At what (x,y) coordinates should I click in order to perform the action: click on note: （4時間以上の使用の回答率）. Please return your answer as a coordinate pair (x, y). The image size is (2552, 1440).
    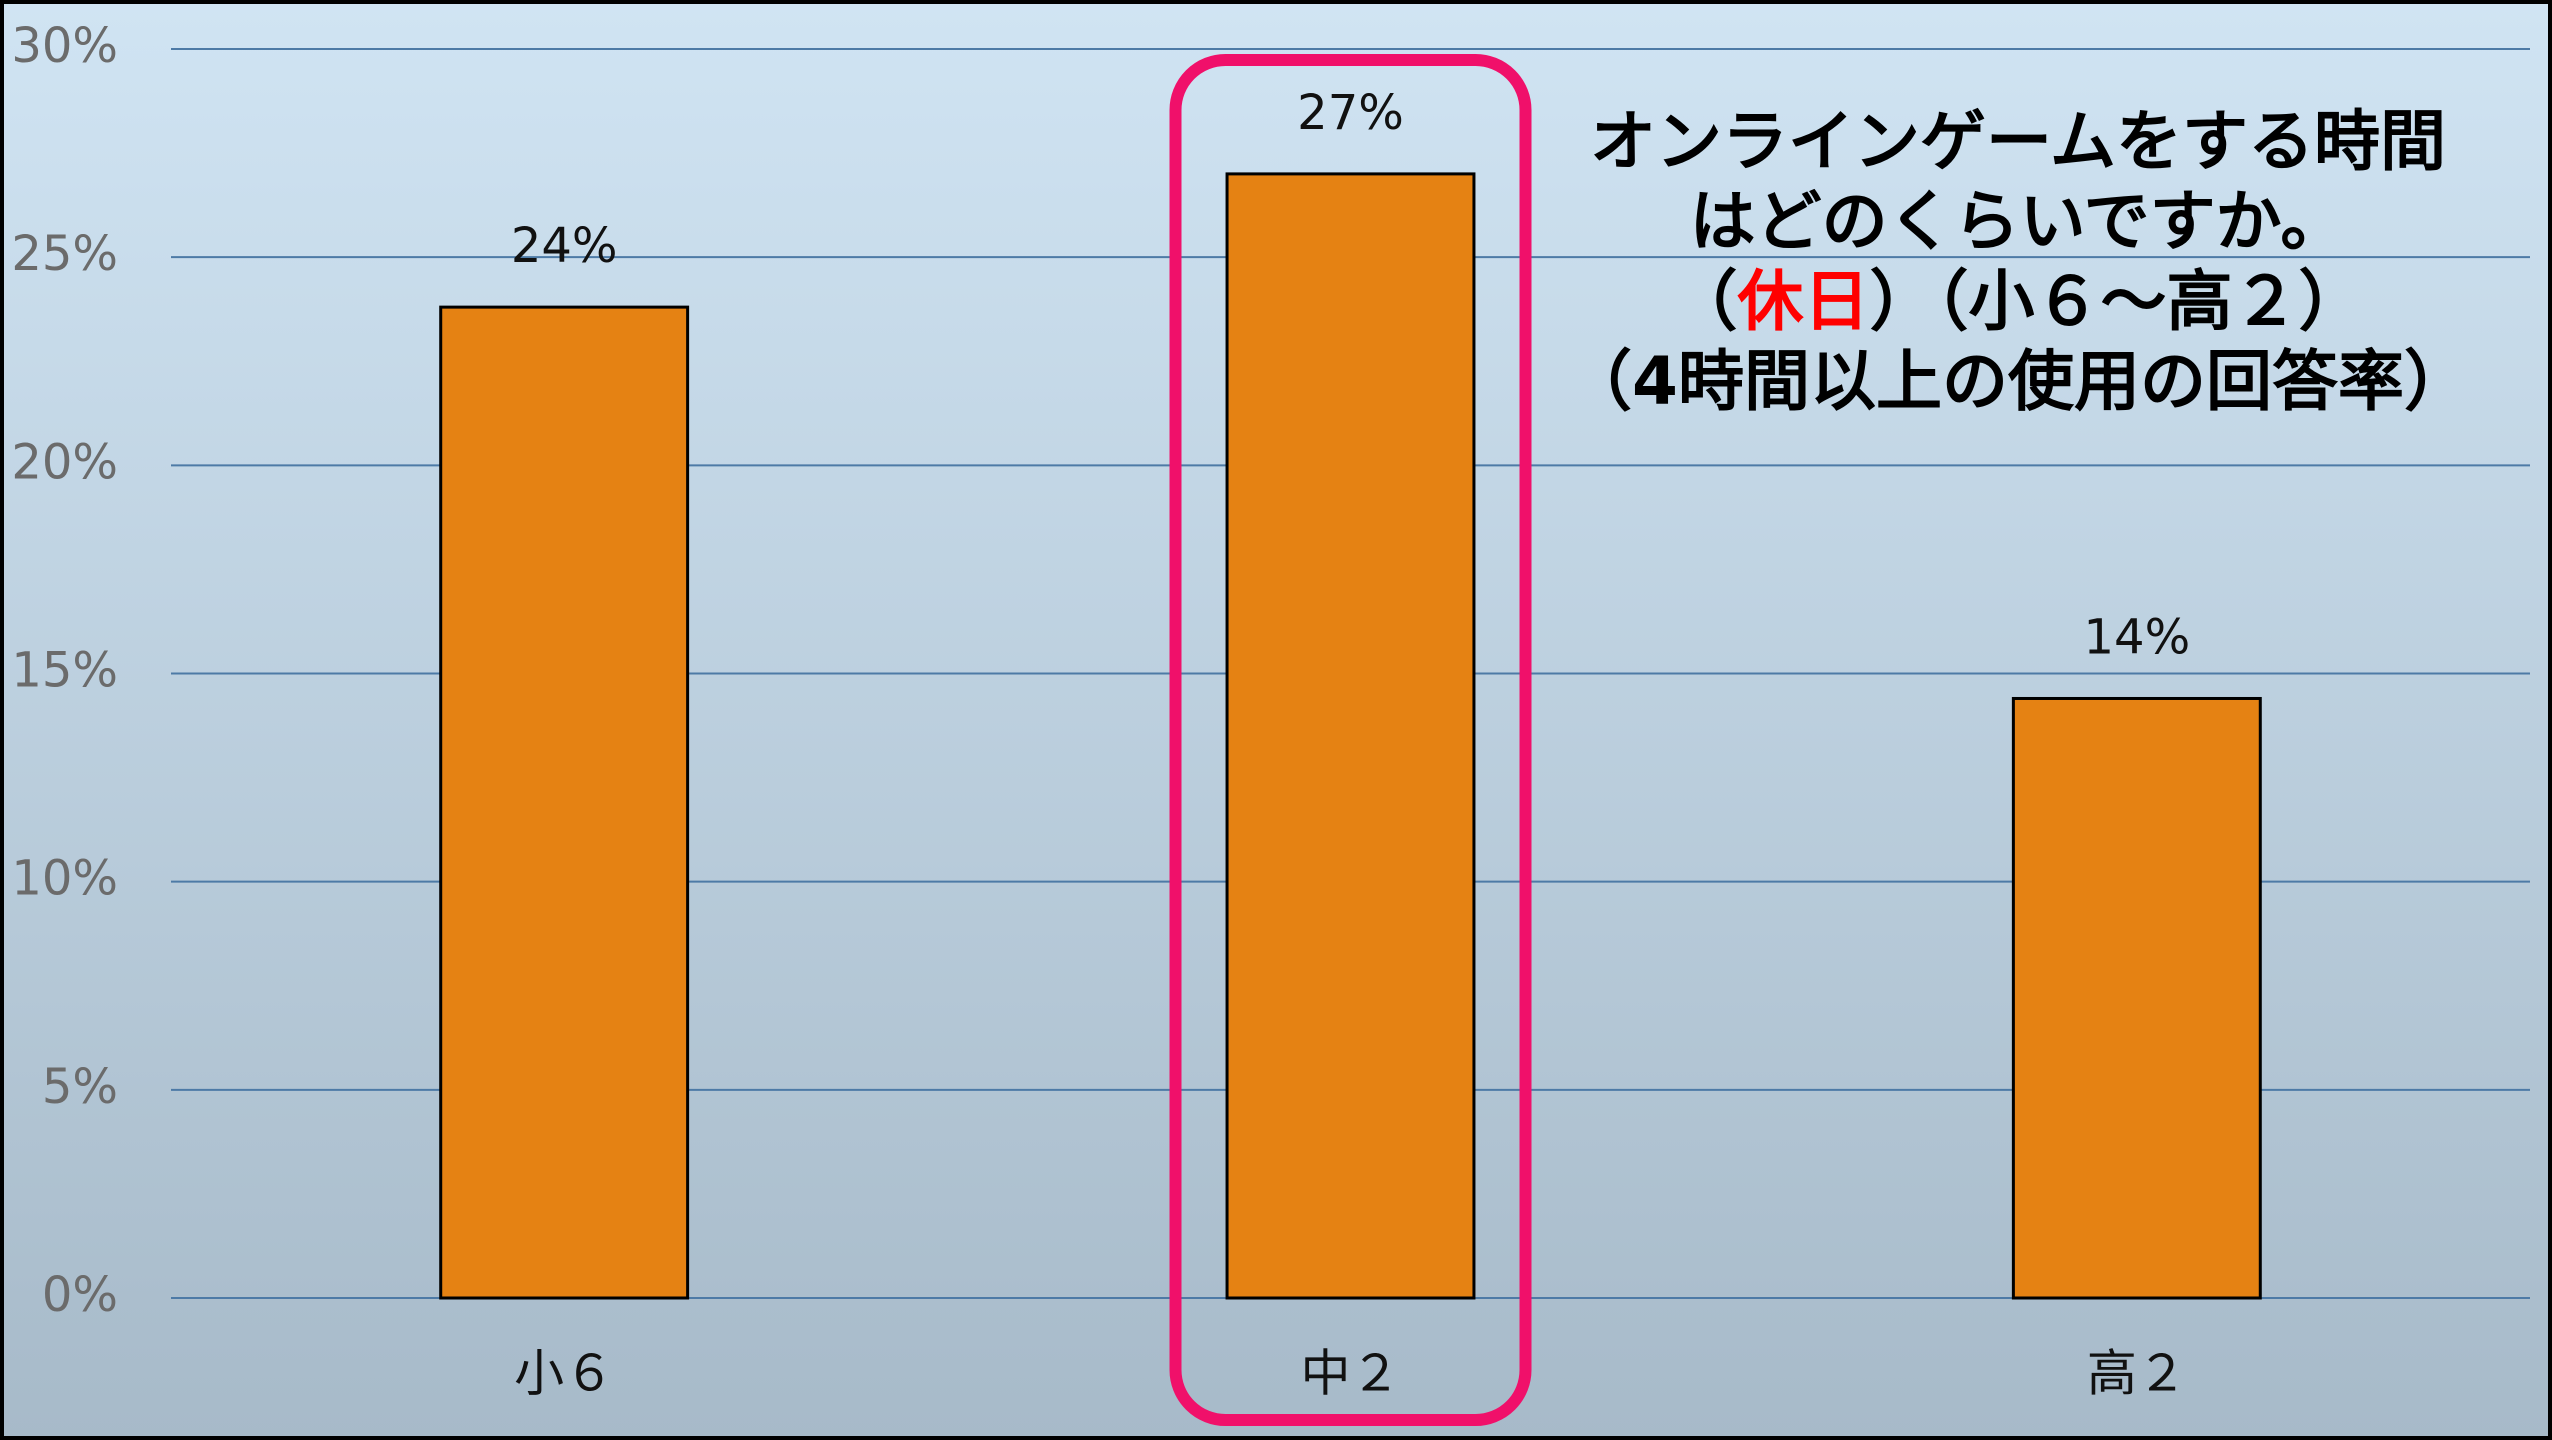
    Looking at the image, I should click on (2018, 381).